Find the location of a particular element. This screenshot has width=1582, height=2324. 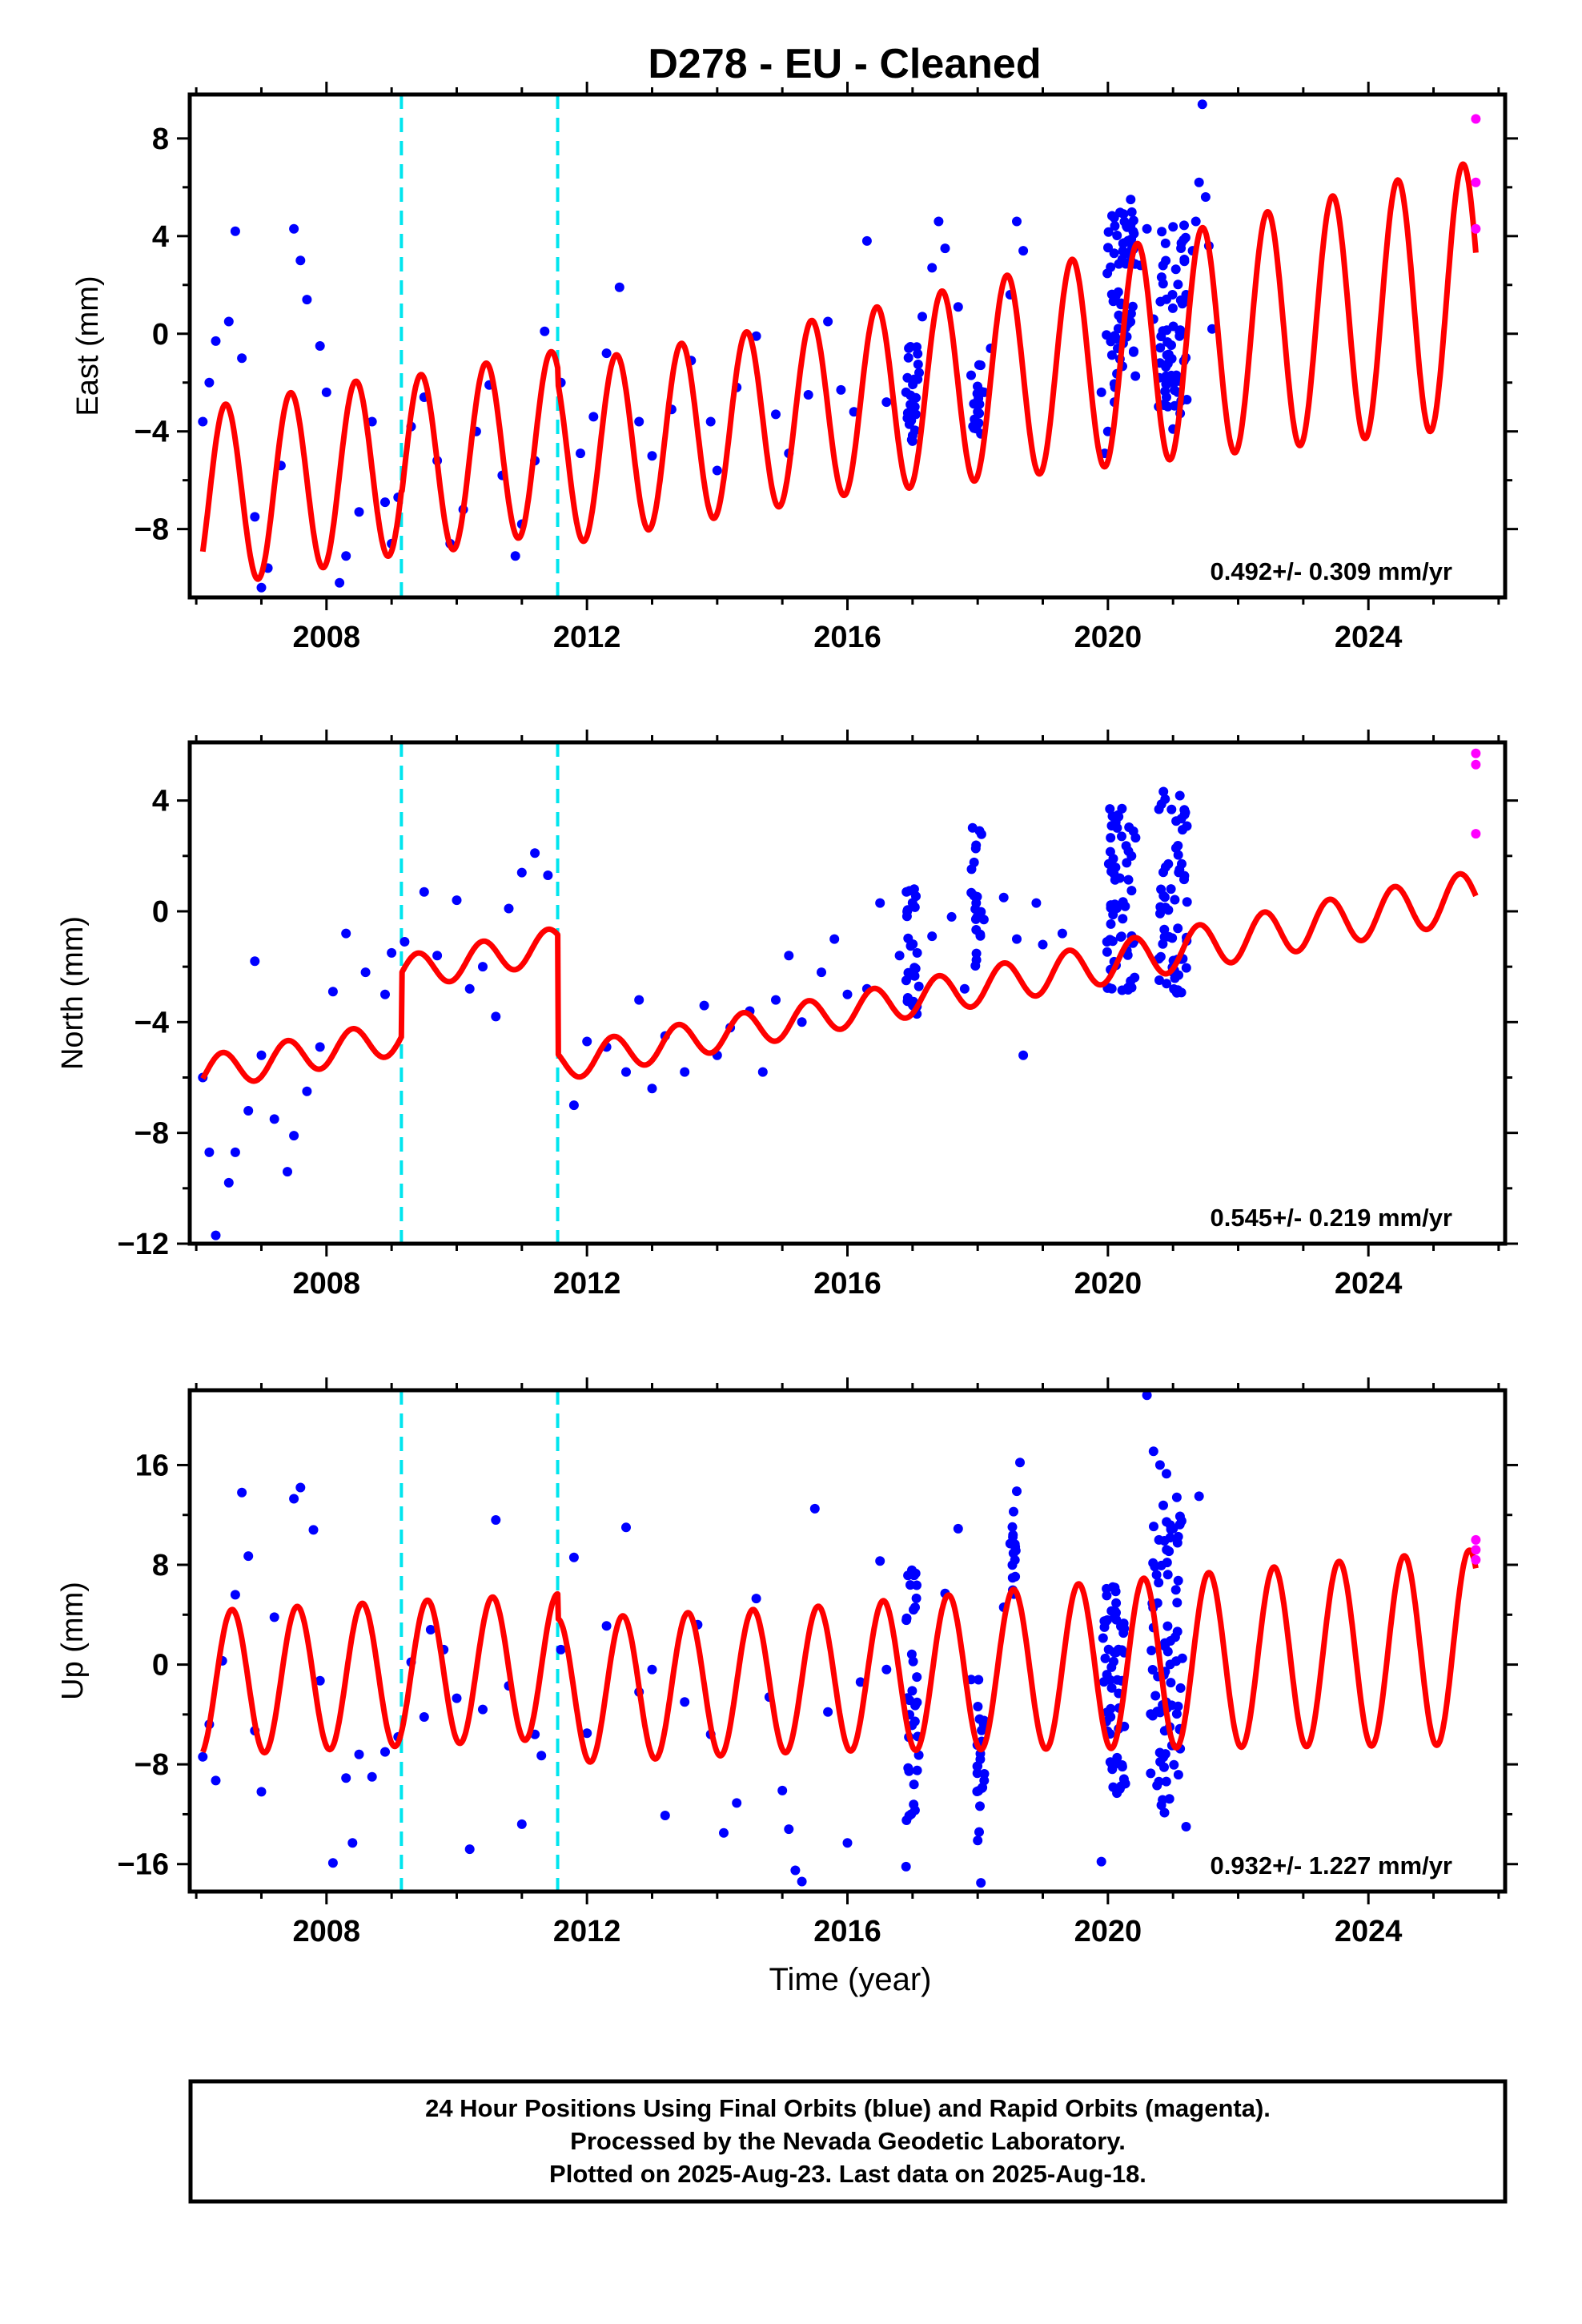

x-tick-label: 2016 is located at coordinates (847, 1931).